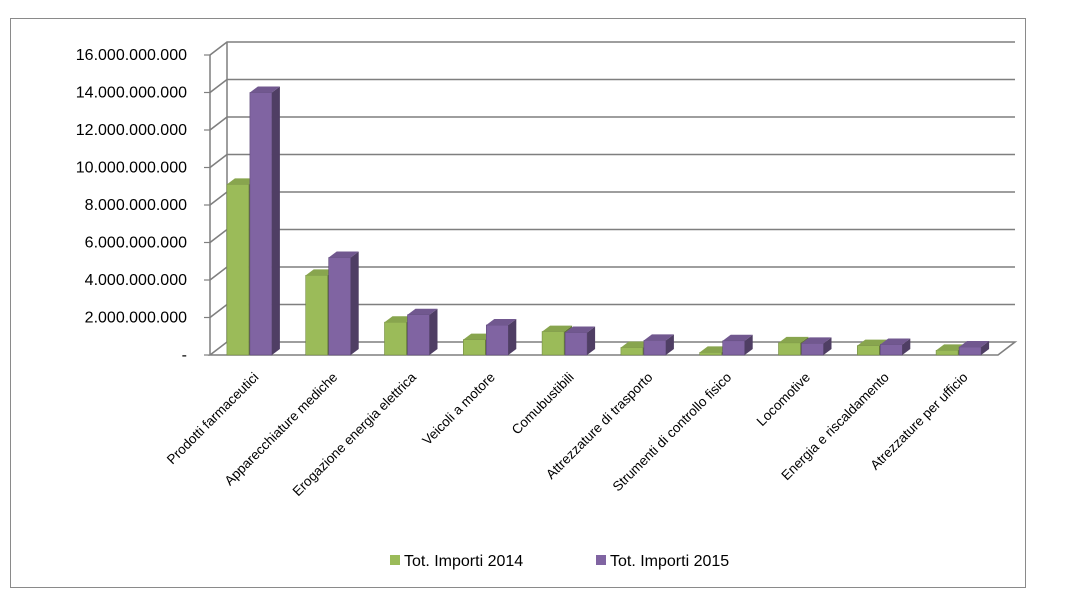  Describe the element at coordinates (463, 561) in the screenshot. I see `legend-label: Tot. Importi 2014` at that location.